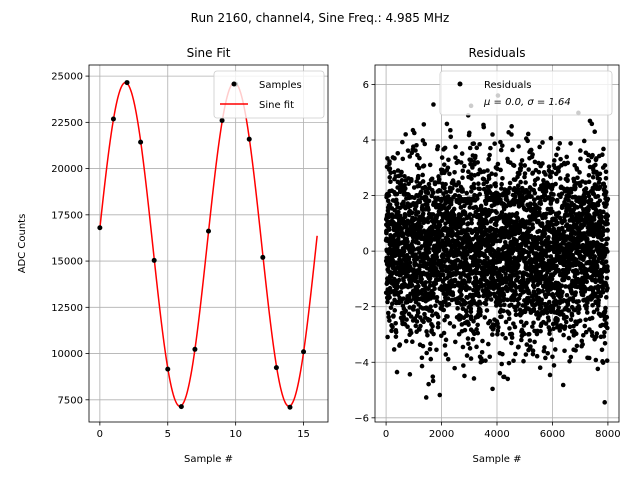  Describe the element at coordinates (607, 434) in the screenshot. I see `residuals-xtick-label: 8000` at that location.